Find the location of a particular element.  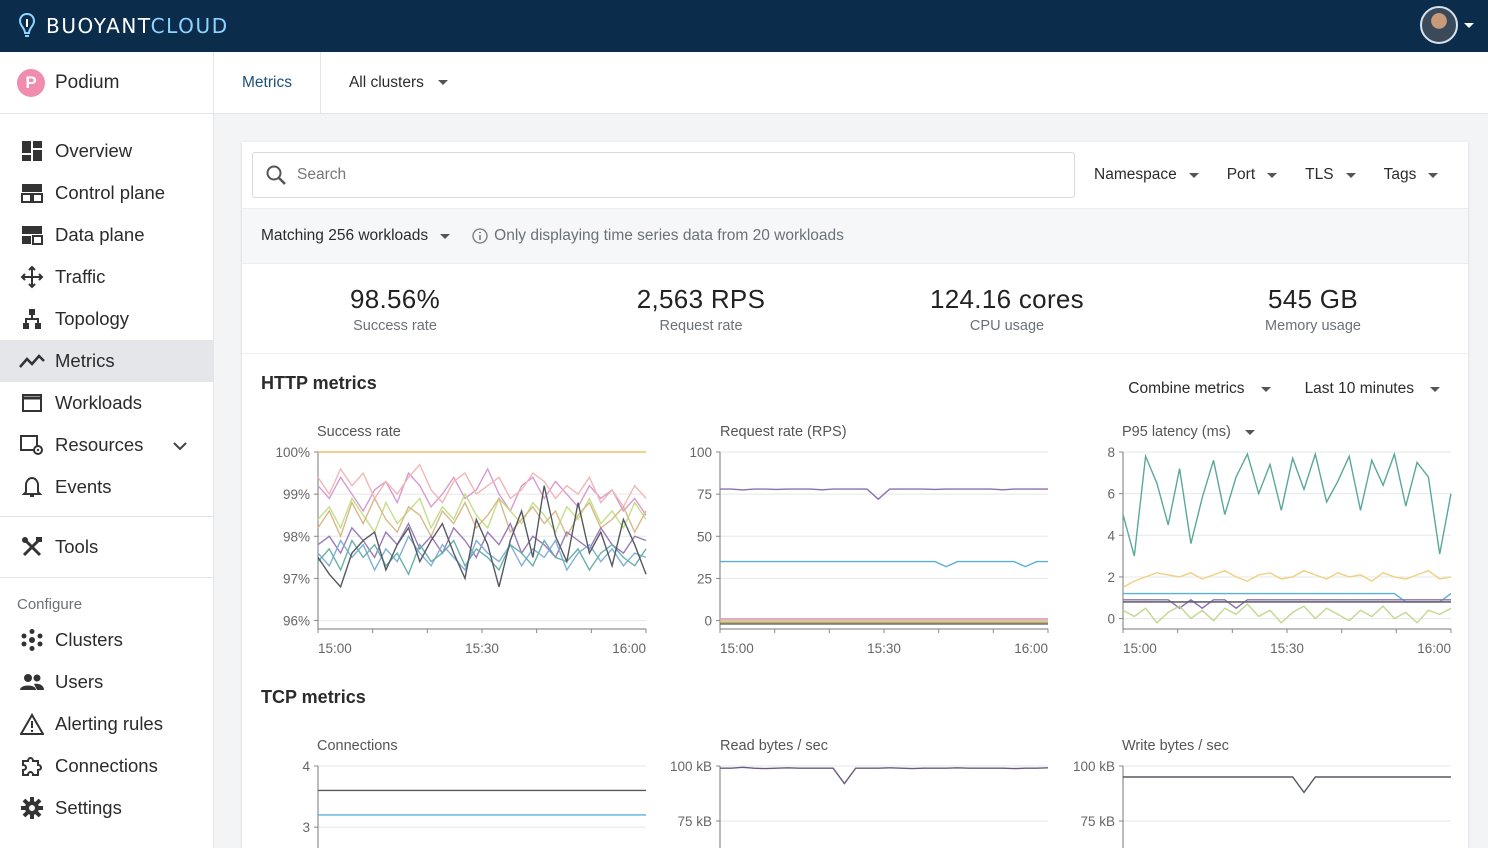

write-bytes-chart: 75 kB 100 kB is located at coordinates (1262, 803).